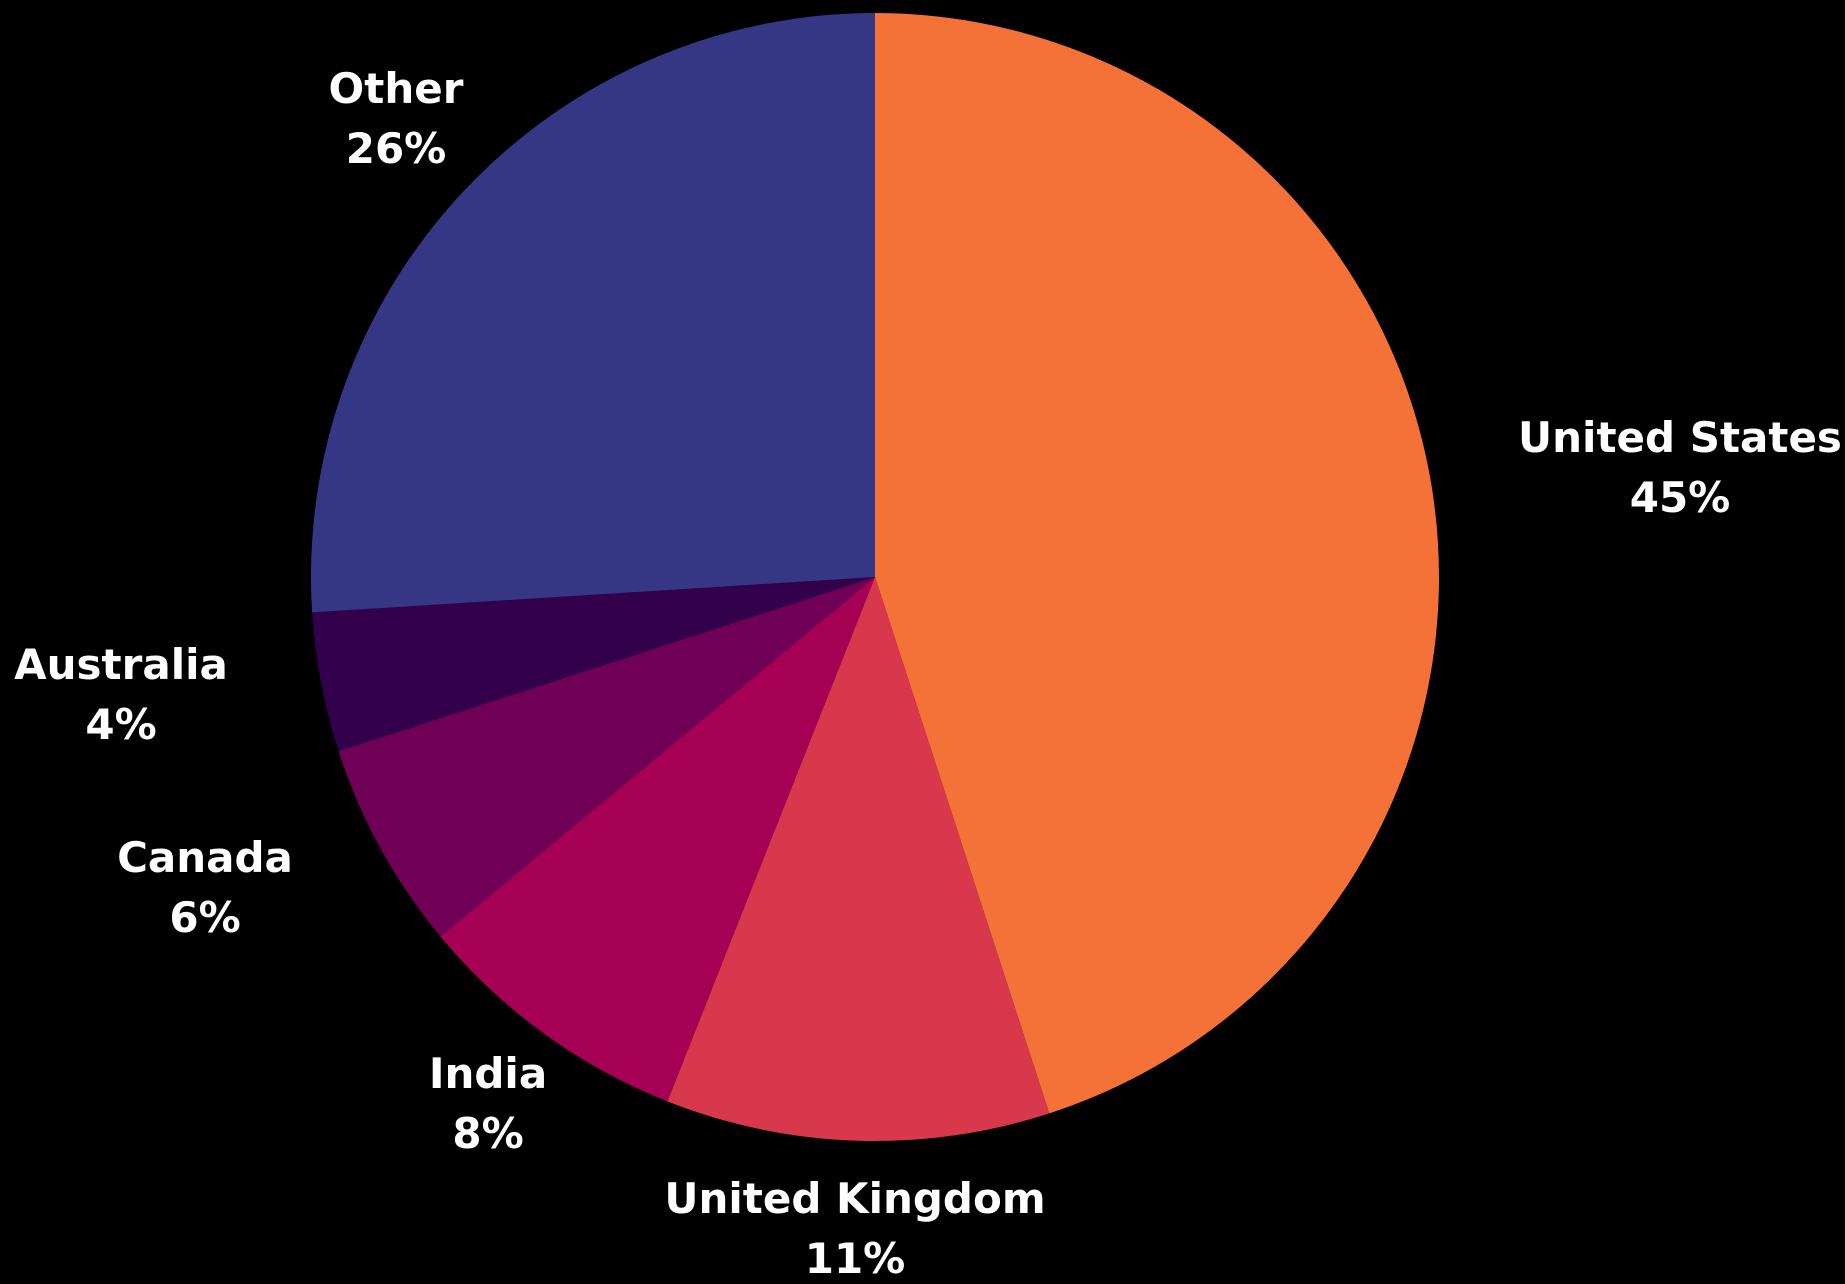  What do you see at coordinates (854, 1198) in the screenshot?
I see `slice-name-united-kingdom: United Kingdom` at bounding box center [854, 1198].